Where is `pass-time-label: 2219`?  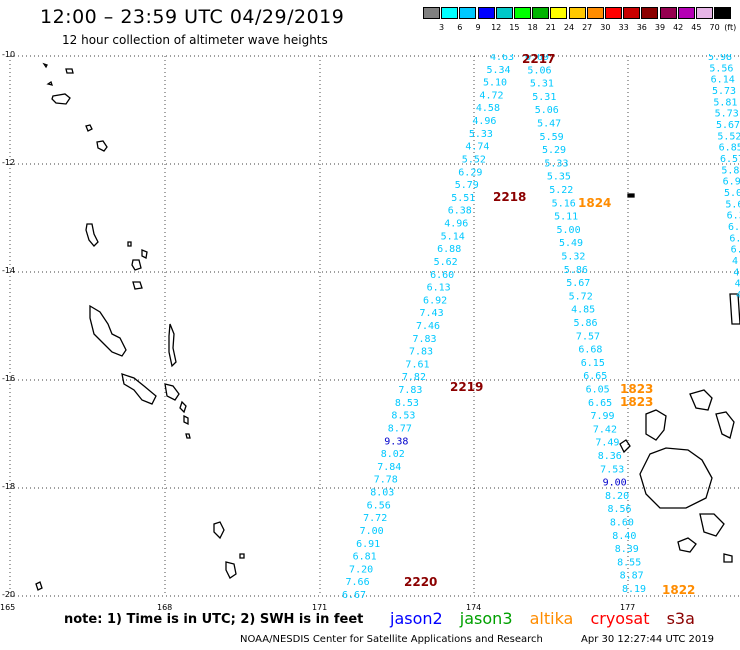
pass-time-label: 2219 is located at coordinates (466, 387).